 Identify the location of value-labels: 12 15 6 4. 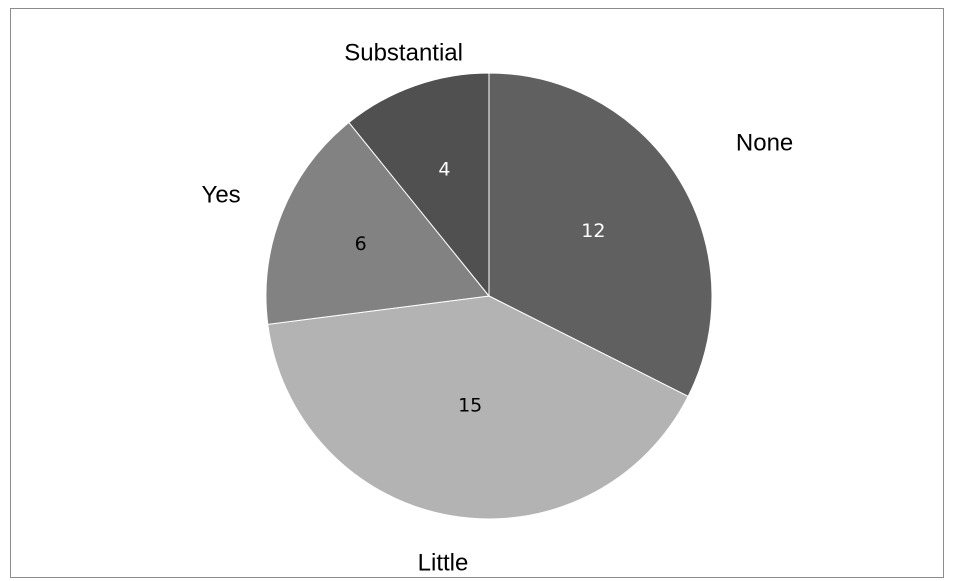
(480, 287).